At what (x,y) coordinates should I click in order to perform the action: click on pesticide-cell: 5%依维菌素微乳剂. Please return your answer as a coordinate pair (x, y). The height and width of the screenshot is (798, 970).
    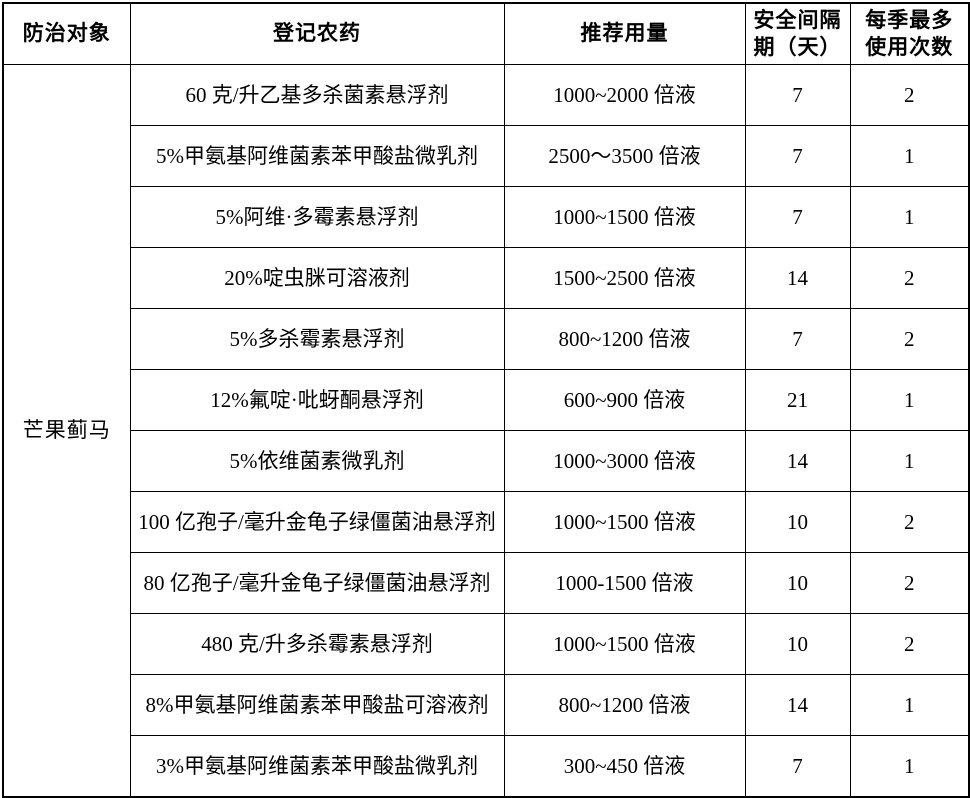
    Looking at the image, I should click on (317, 461).